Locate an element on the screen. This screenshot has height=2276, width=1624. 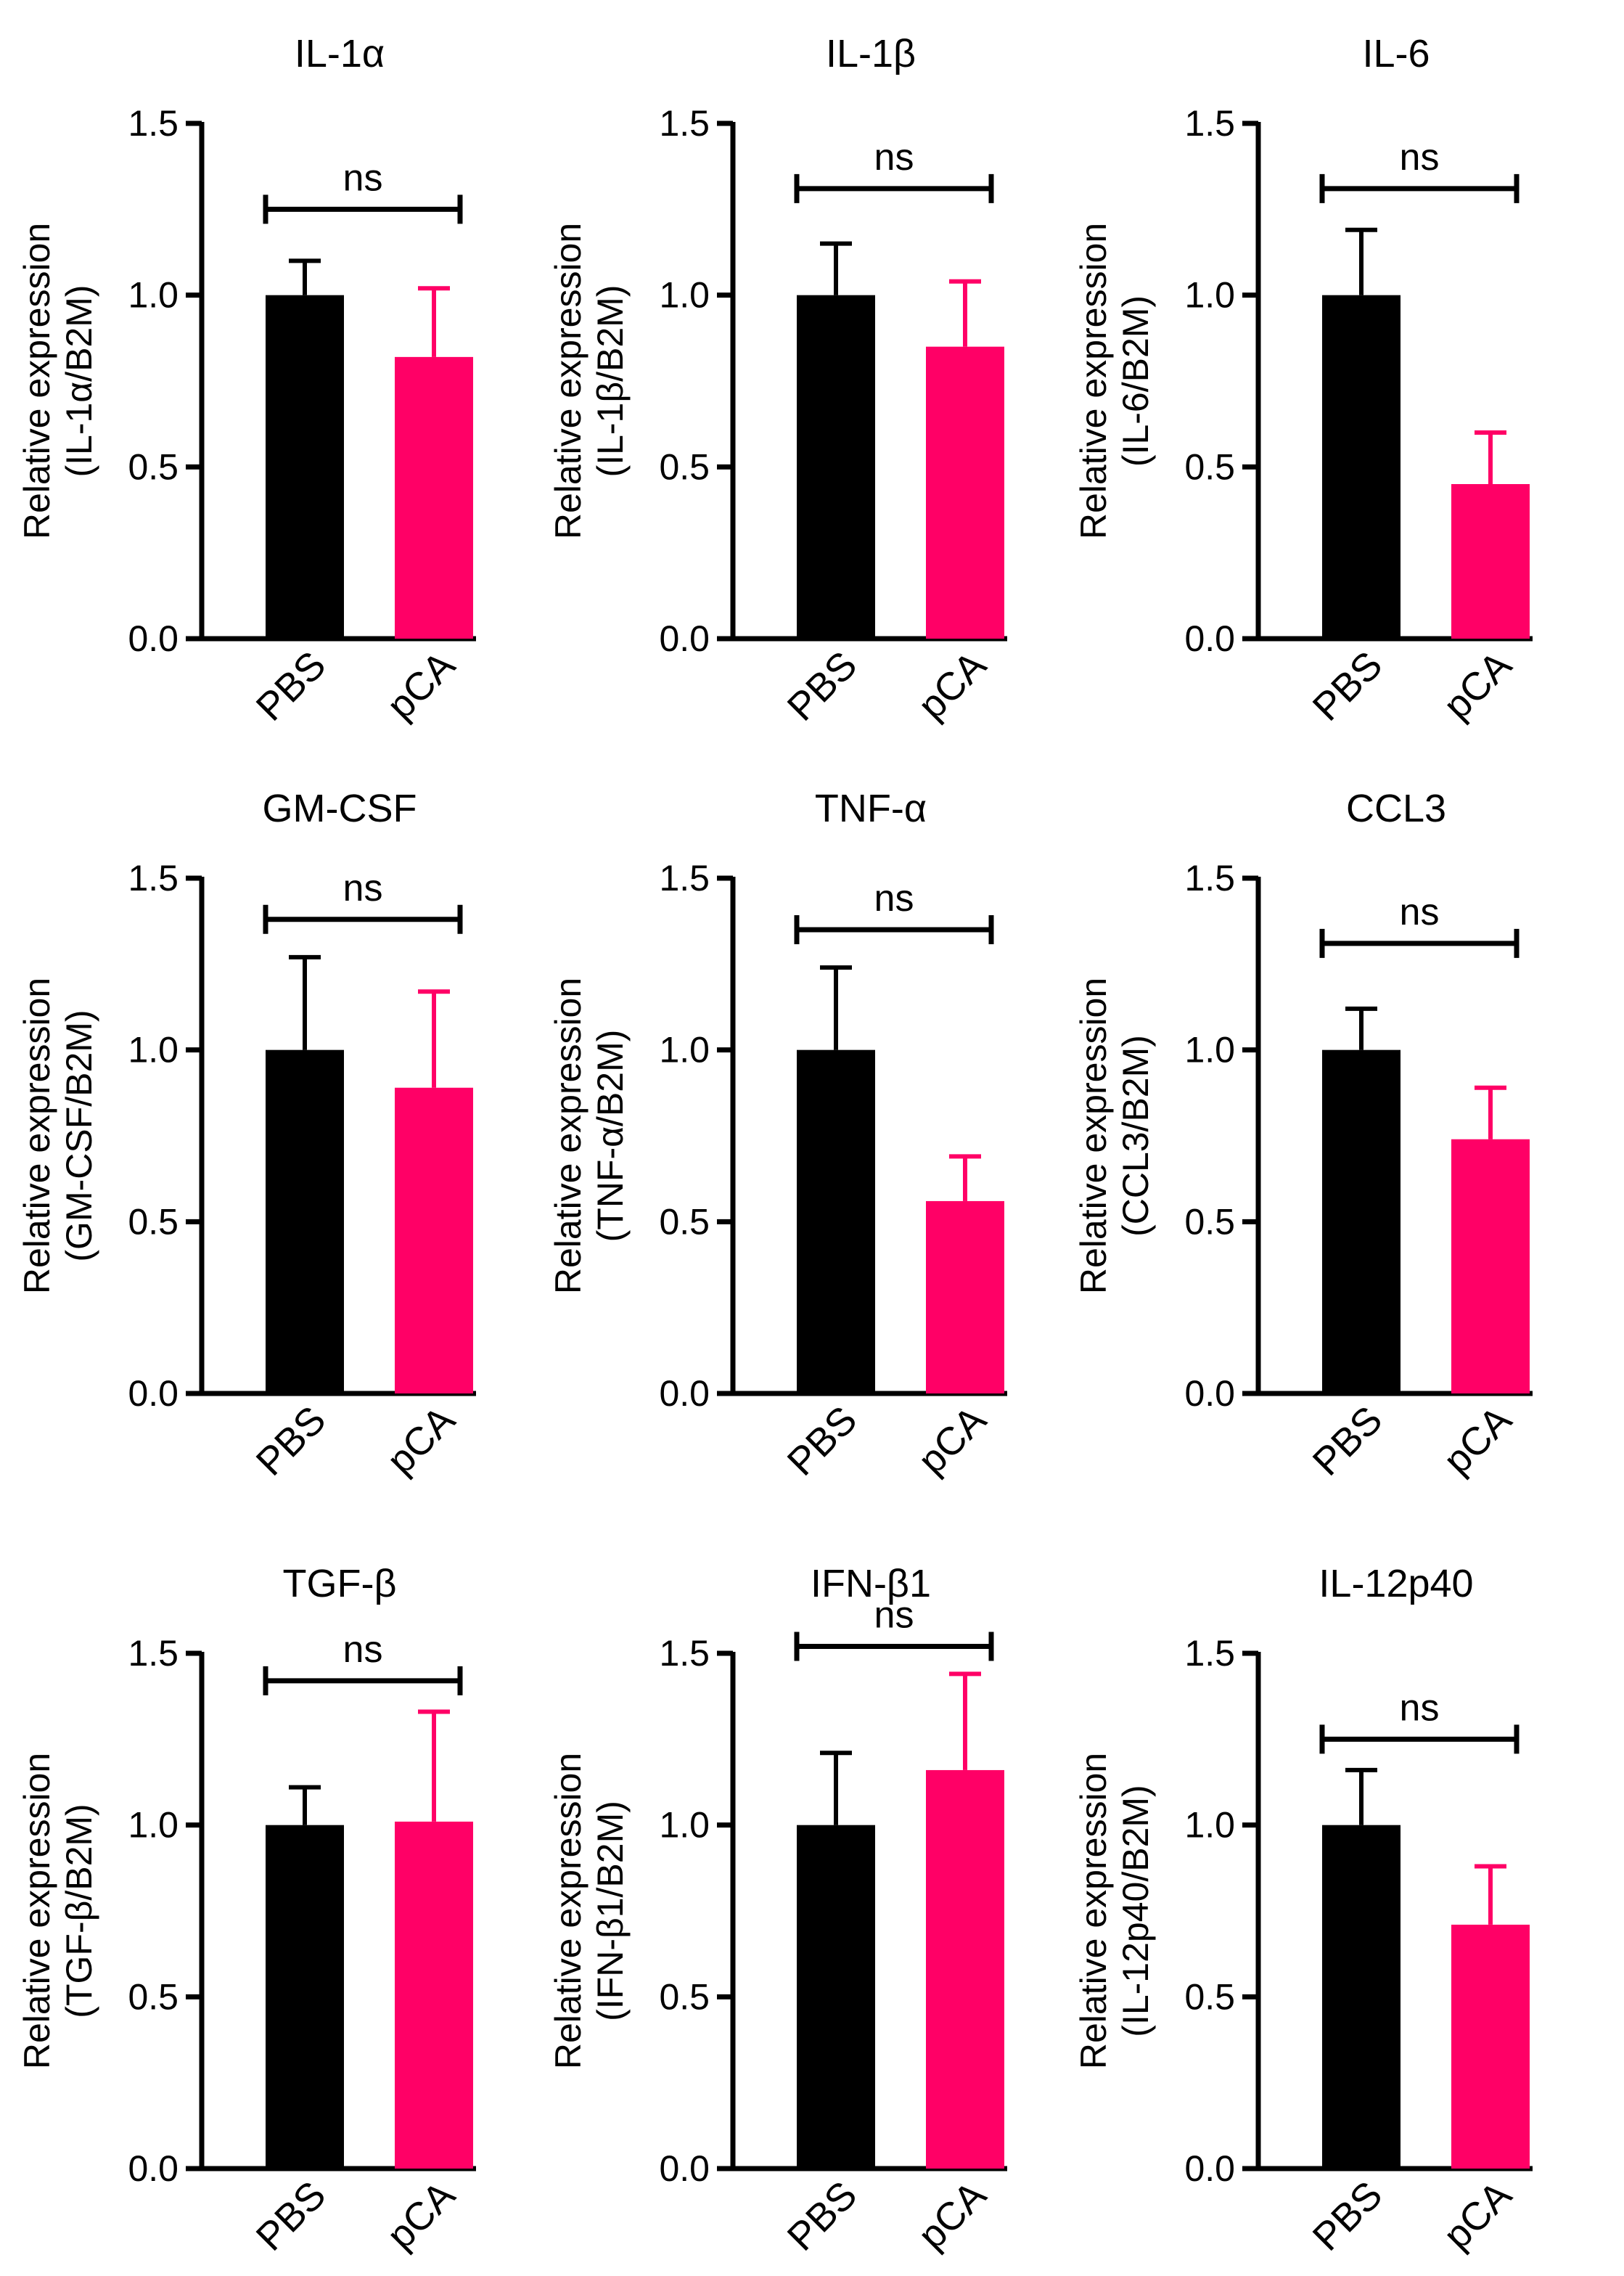
chart-title: IFN-β1 is located at coordinates (871, 1583).